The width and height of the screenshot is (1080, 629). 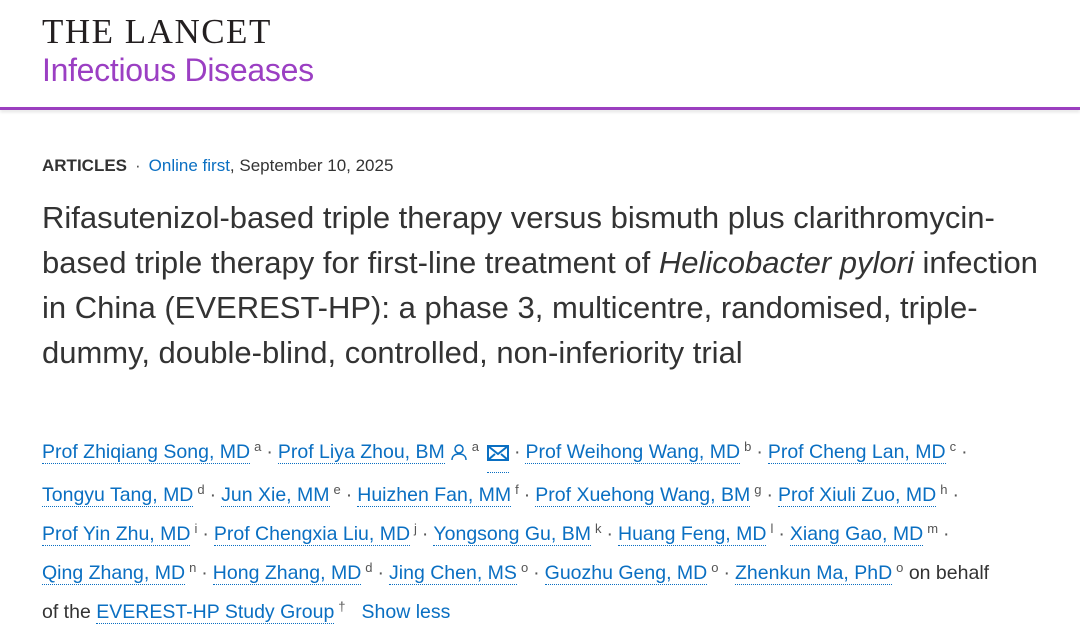 What do you see at coordinates (497, 455) in the screenshot?
I see `email-icon` at bounding box center [497, 455].